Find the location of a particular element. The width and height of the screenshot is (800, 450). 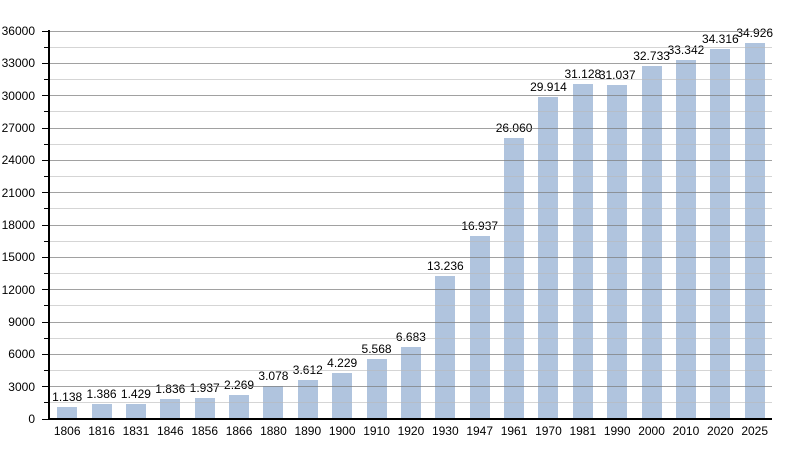

y-axis-label: 30000 is located at coordinates (18, 95).